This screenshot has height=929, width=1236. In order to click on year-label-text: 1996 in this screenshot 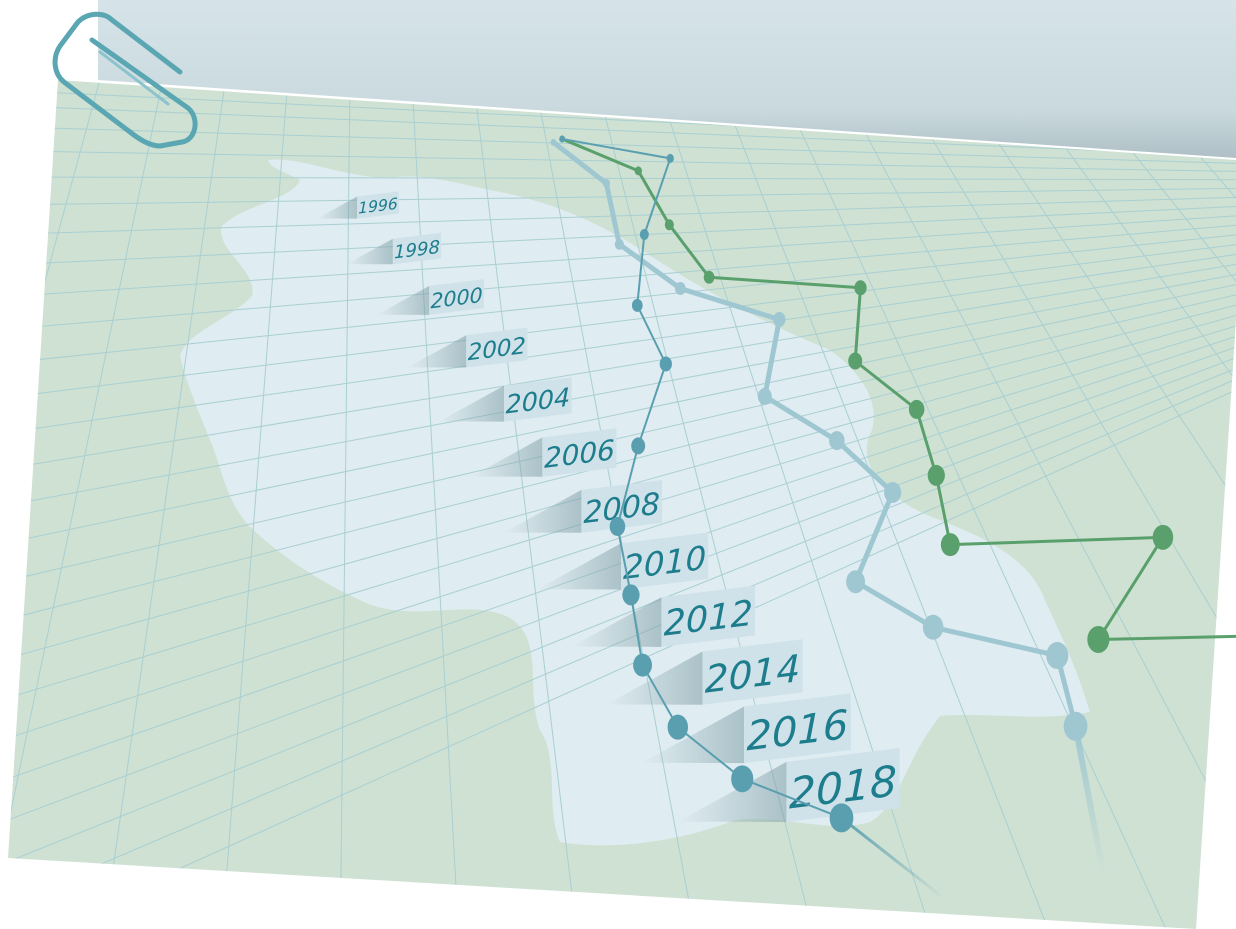, I will do `click(378, 206)`.